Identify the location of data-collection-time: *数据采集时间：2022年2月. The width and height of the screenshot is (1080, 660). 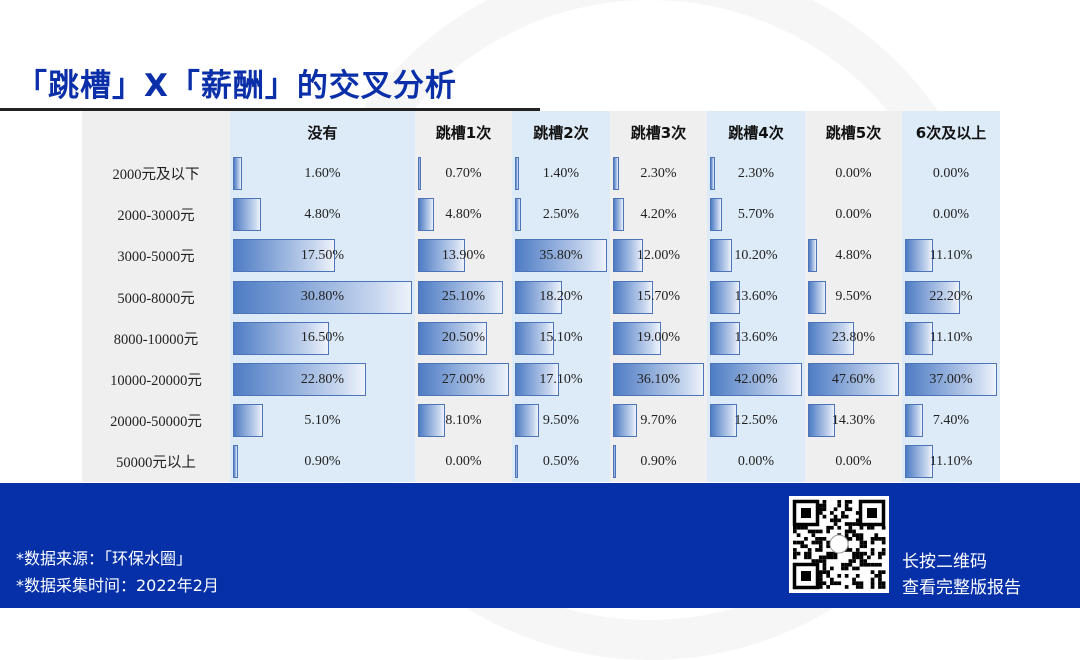
(117, 585).